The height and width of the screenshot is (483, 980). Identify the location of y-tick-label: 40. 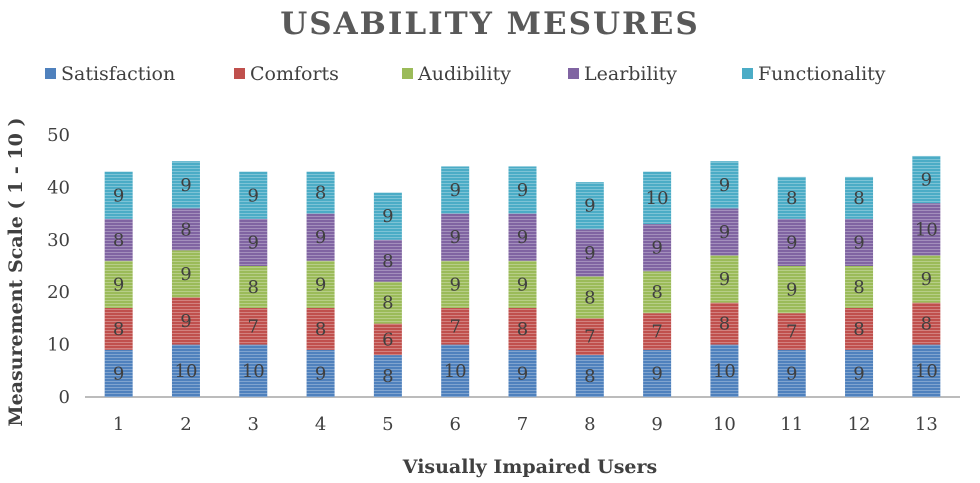
(58, 187).